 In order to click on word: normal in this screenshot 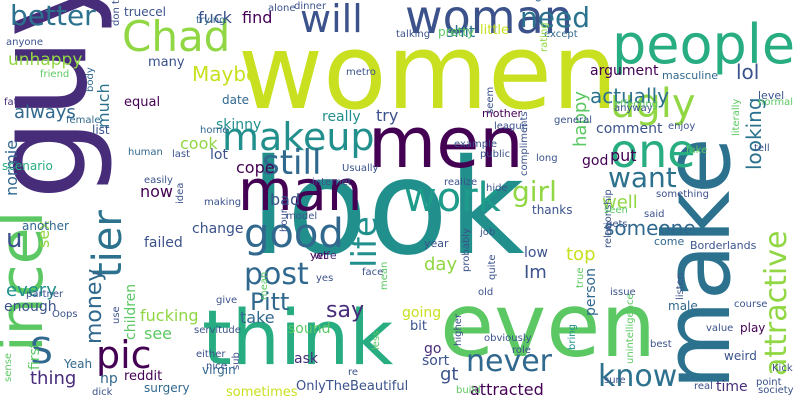, I will do `click(776, 102)`.